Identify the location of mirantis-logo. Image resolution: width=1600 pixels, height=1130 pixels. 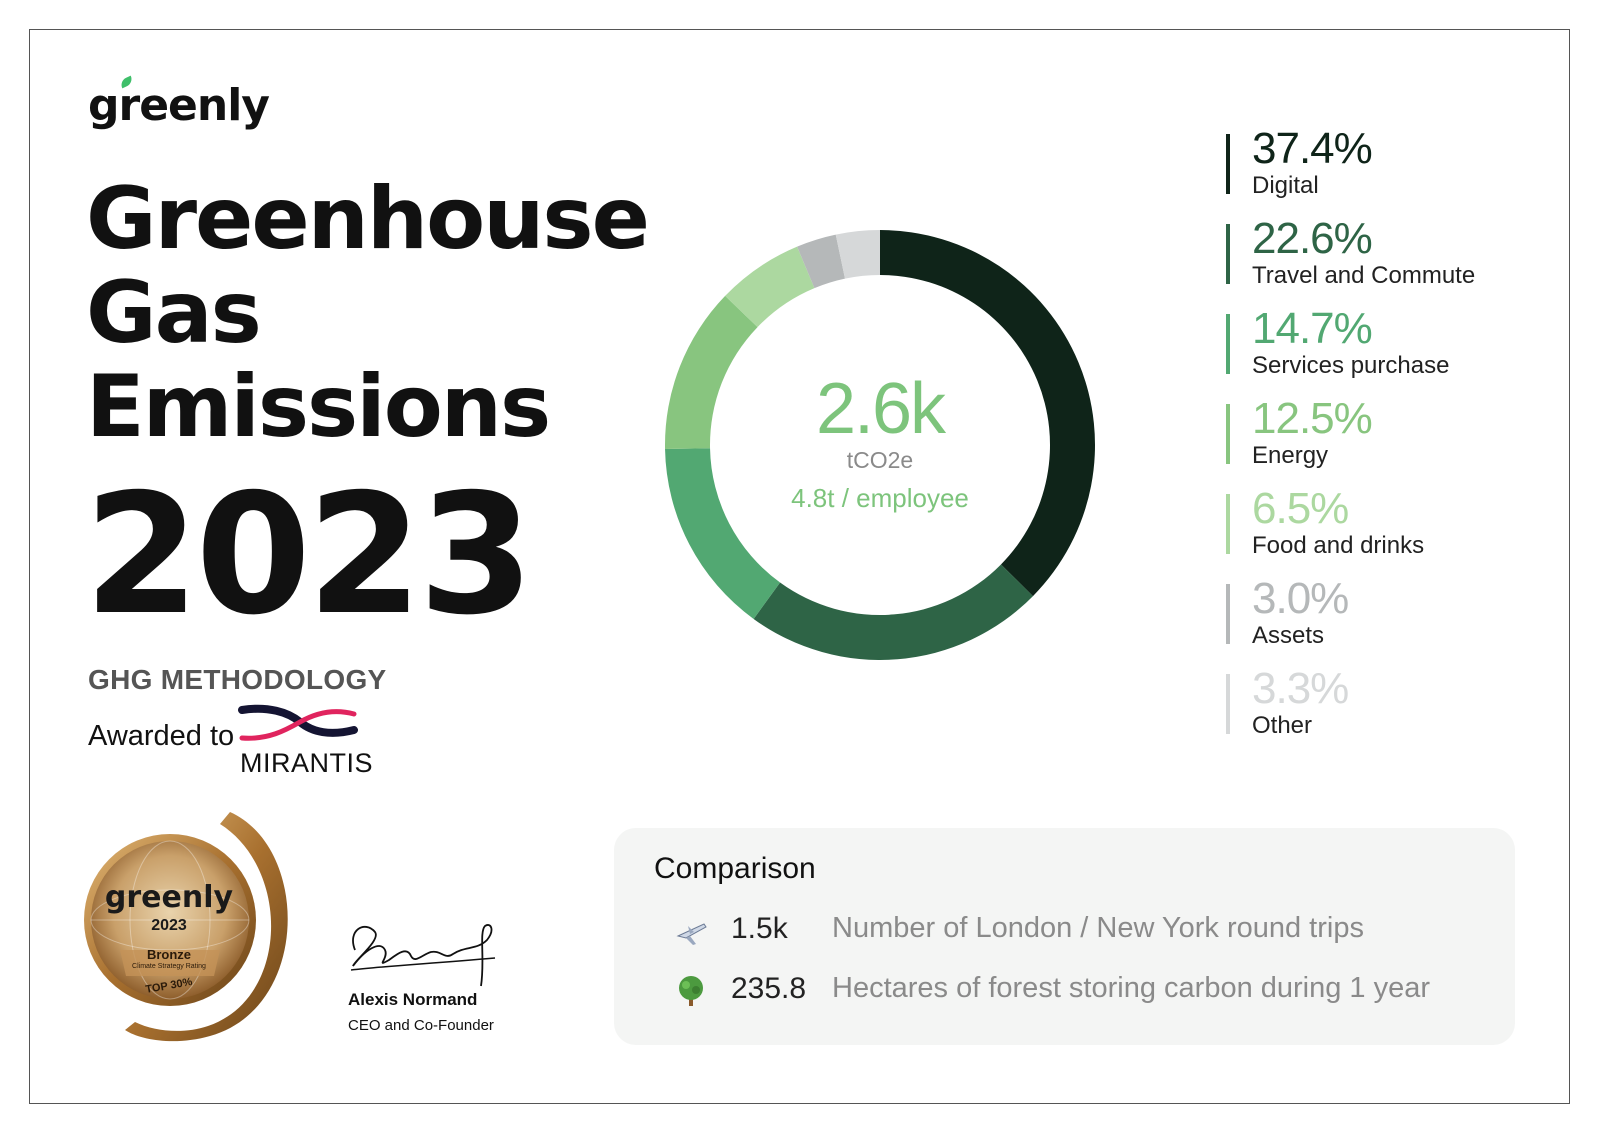
(298, 722).